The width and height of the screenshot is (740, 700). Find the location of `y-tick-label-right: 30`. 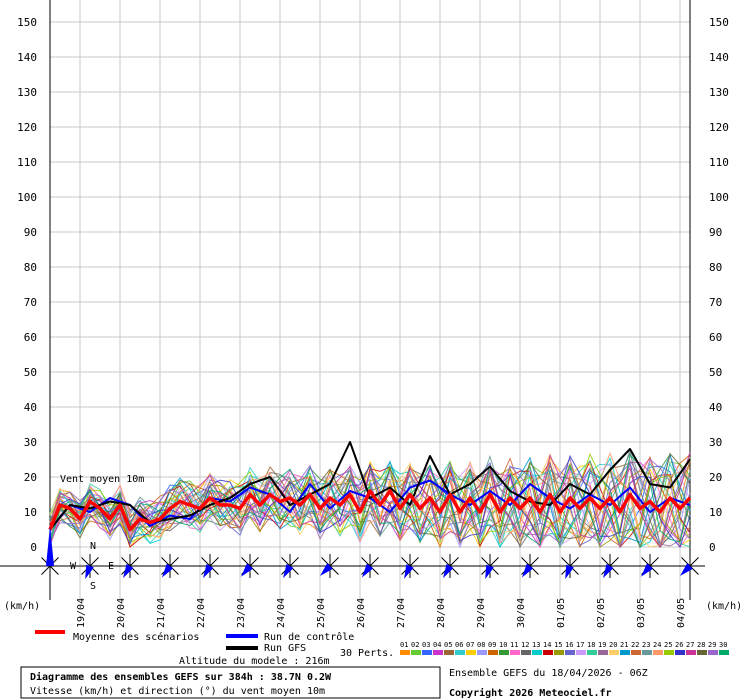

y-tick-label-right: 30 is located at coordinates (715, 442).